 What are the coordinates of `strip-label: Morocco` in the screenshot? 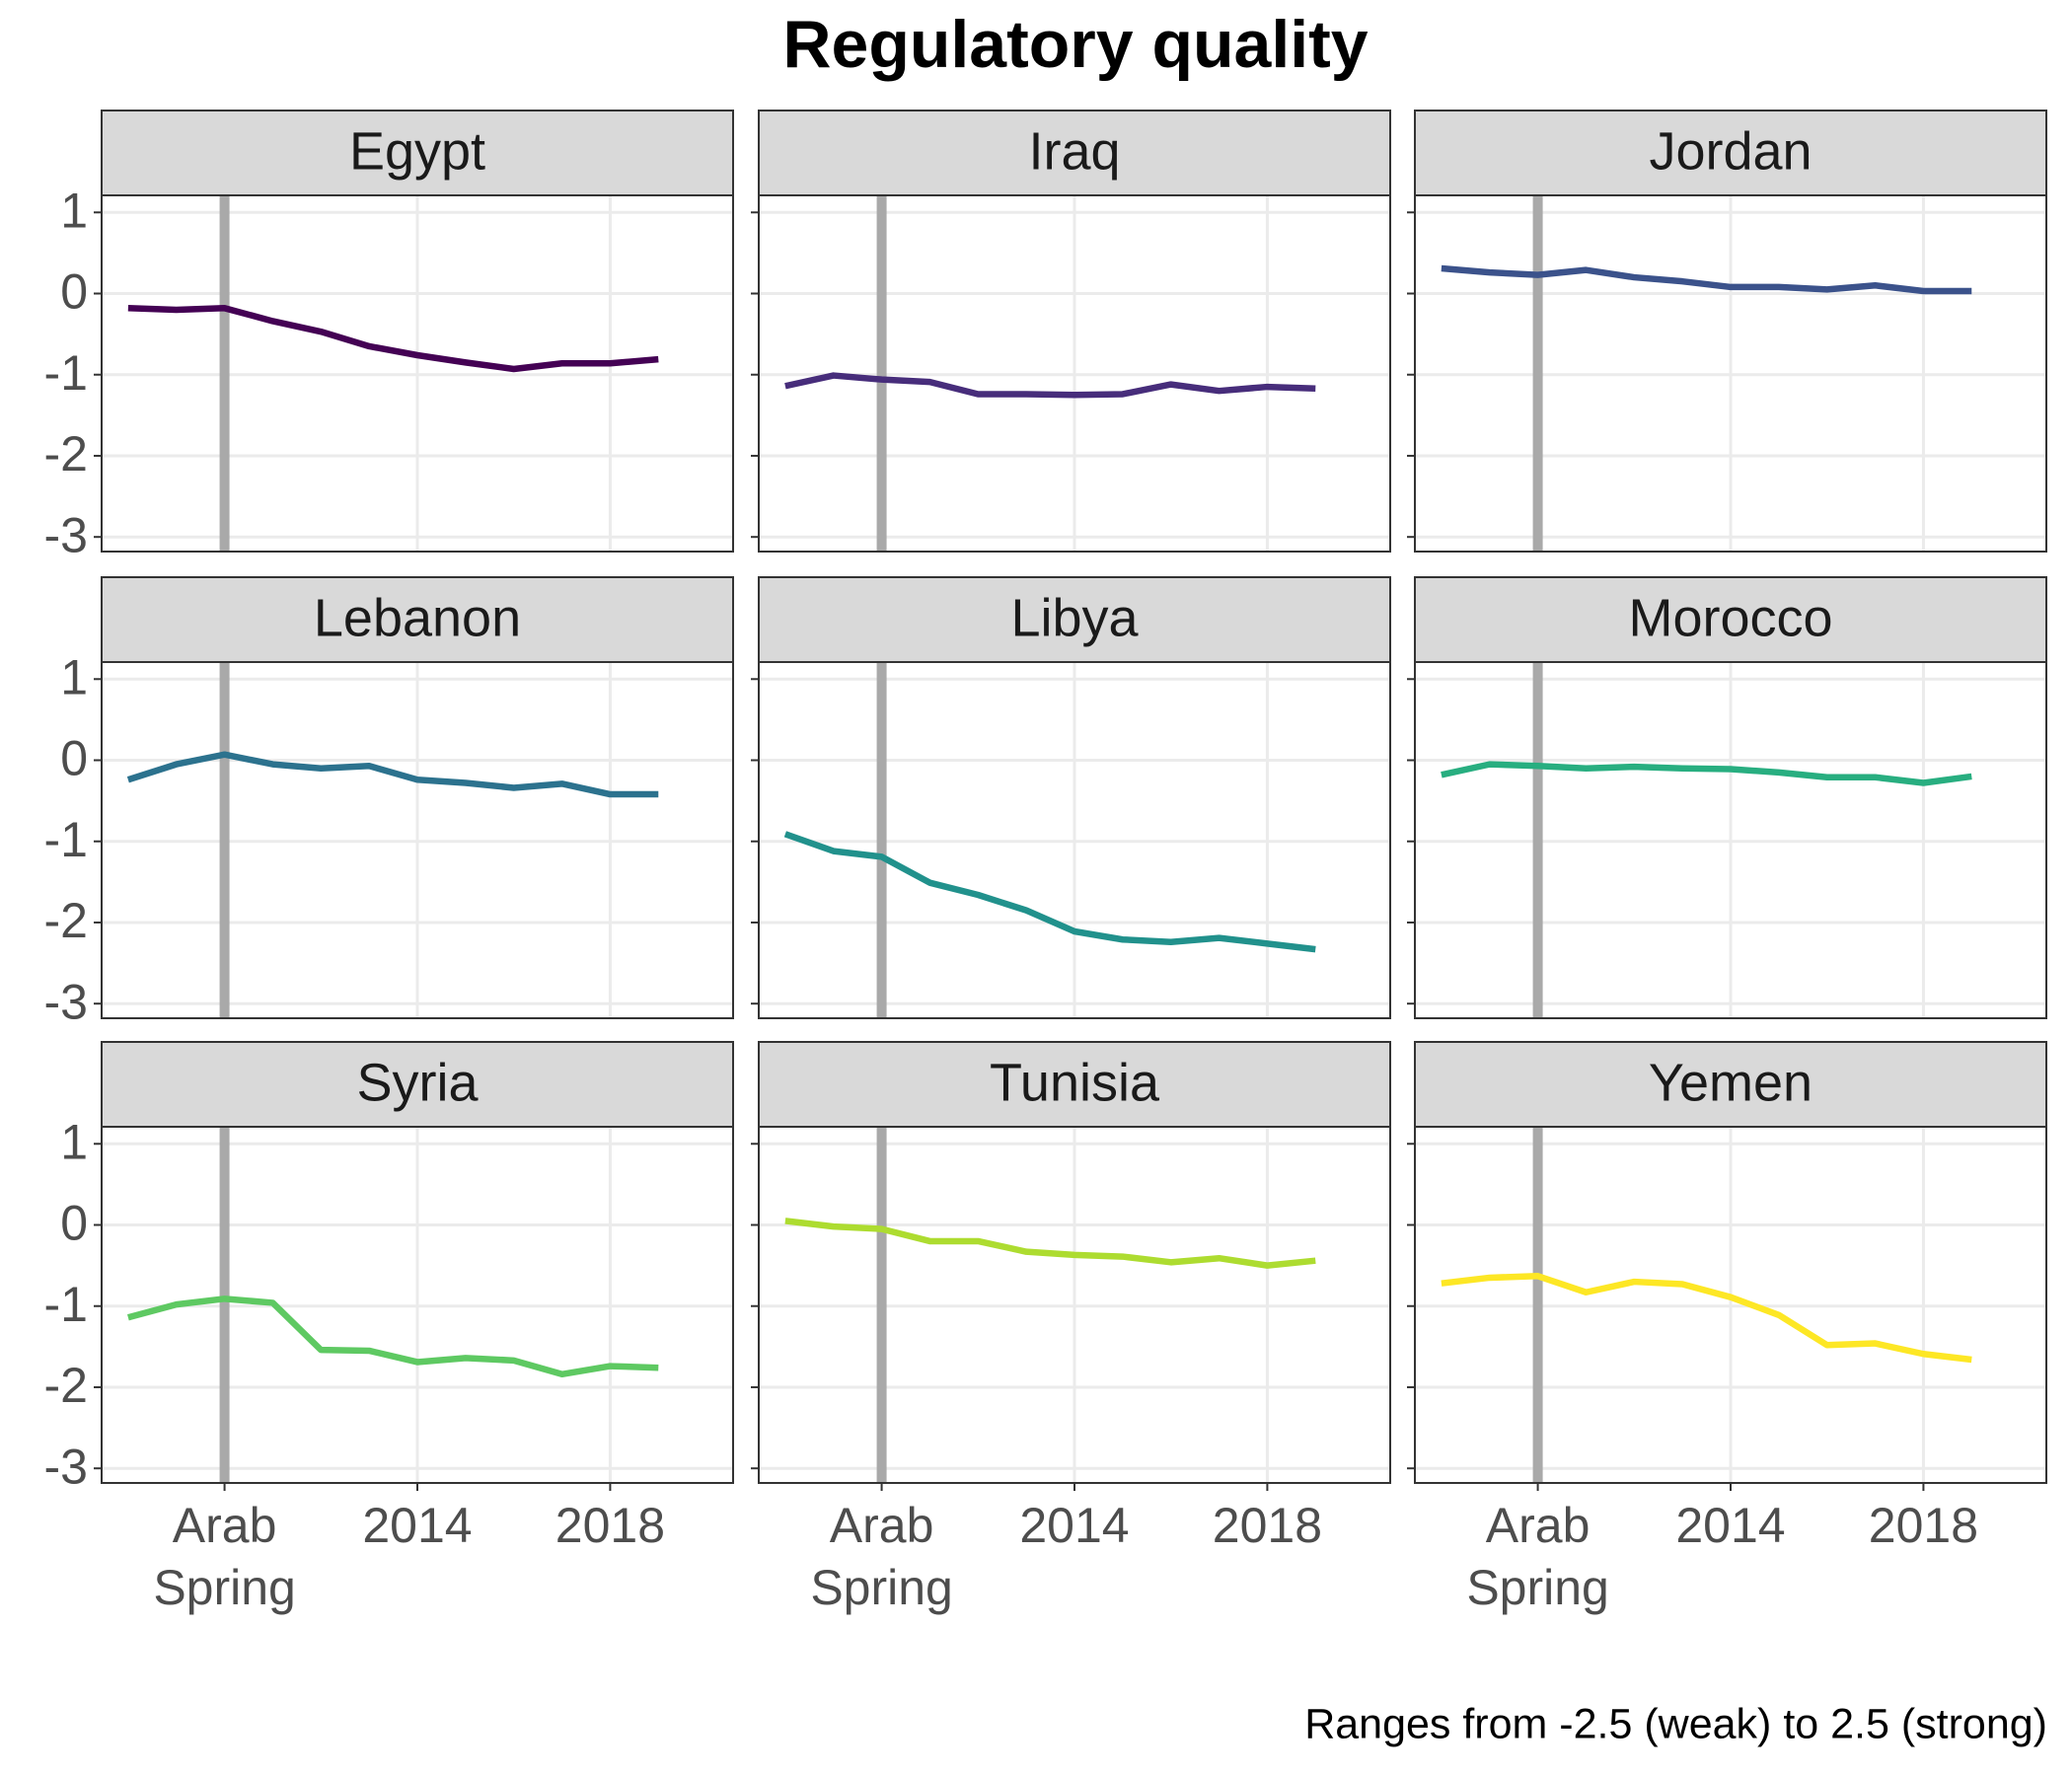 It's located at (1730, 618).